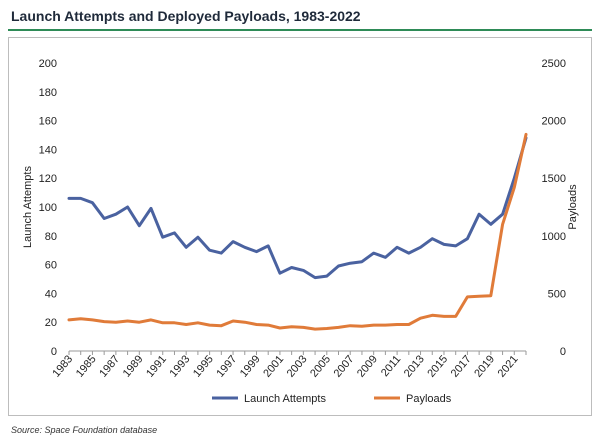 The width and height of the screenshot is (600, 445). Describe the element at coordinates (297, 366) in the screenshot. I see `x-tick-label: 2003` at that location.